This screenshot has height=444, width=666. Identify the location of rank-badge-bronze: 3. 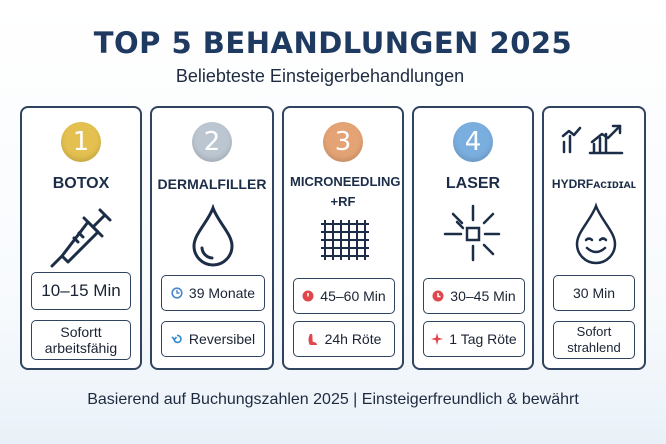
(343, 142).